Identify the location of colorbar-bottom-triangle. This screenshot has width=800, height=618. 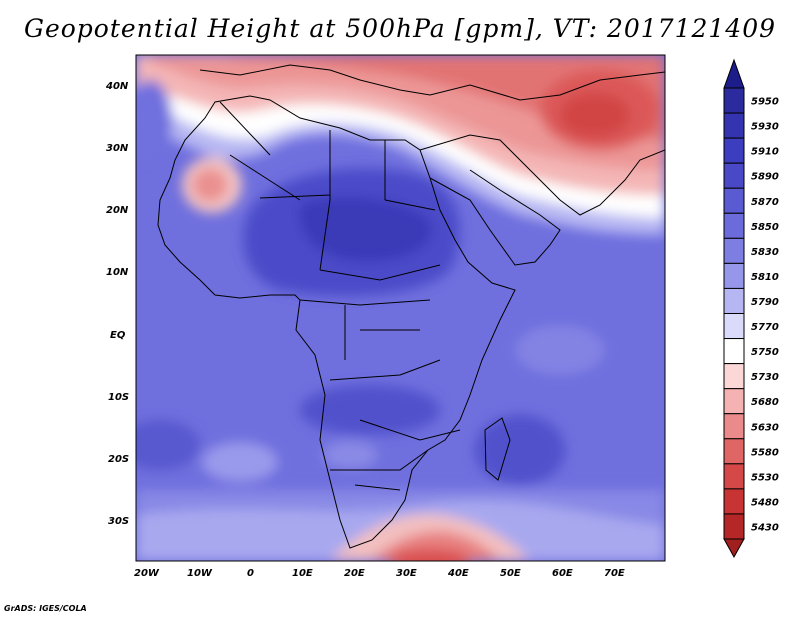
(734, 548).